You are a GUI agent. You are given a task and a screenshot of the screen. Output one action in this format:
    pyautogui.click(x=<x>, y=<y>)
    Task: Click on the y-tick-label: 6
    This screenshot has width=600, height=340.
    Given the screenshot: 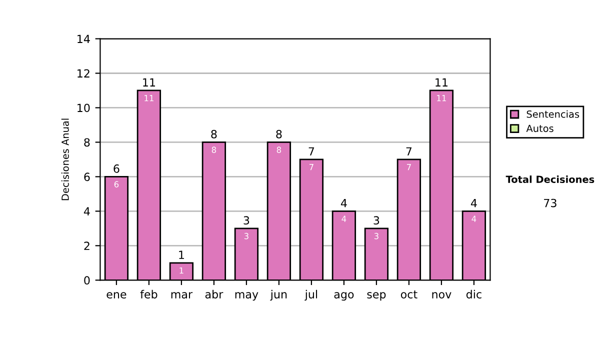 What is the action you would take?
    pyautogui.click(x=87, y=177)
    